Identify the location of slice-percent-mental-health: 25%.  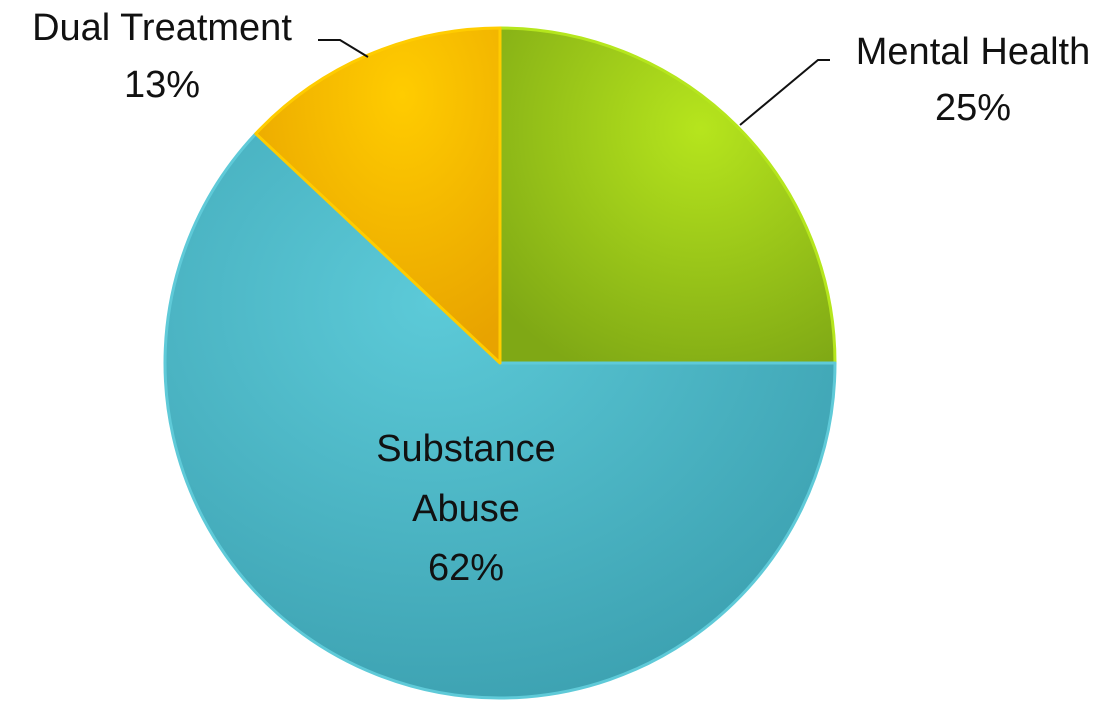
(973, 108).